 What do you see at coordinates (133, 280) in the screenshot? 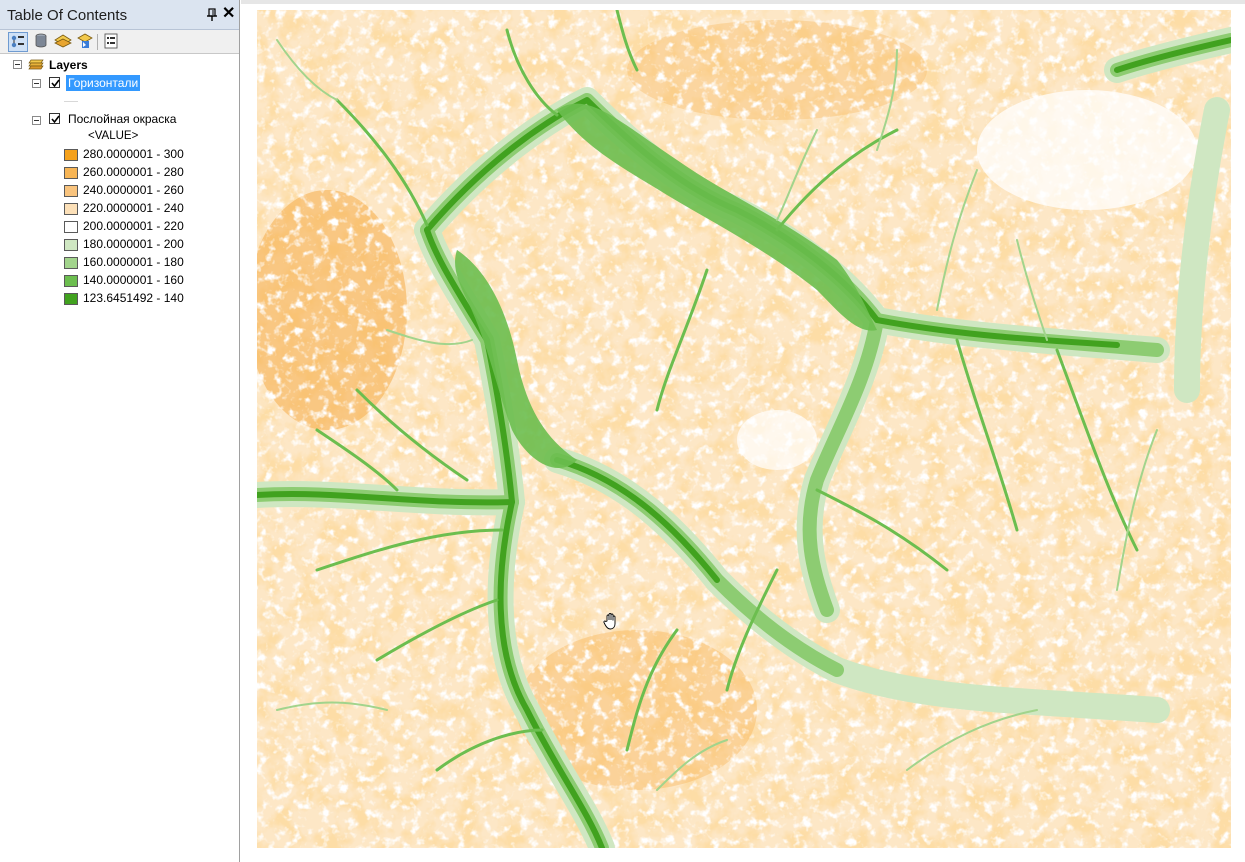
I see `legend-class-label: 140.0000001 - 160` at bounding box center [133, 280].